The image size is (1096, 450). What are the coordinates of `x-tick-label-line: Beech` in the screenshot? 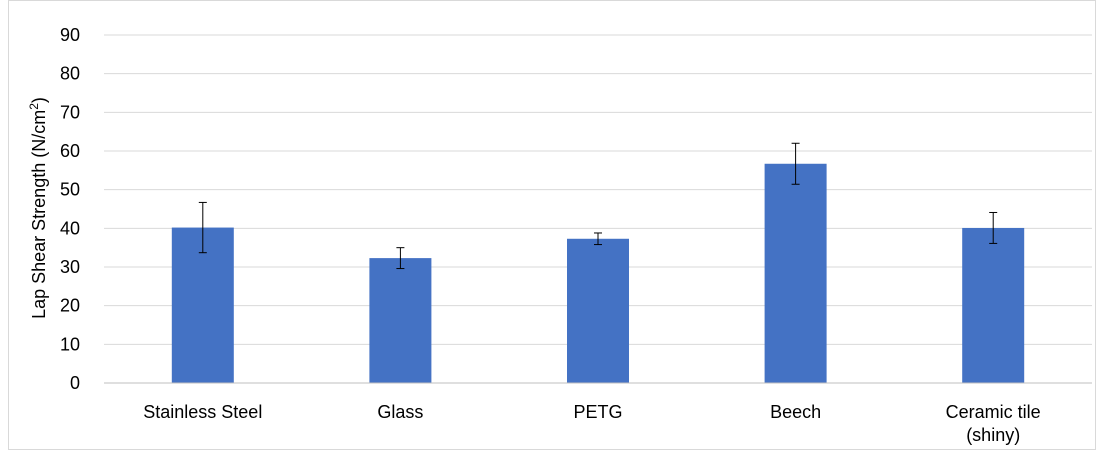 It's located at (795, 412).